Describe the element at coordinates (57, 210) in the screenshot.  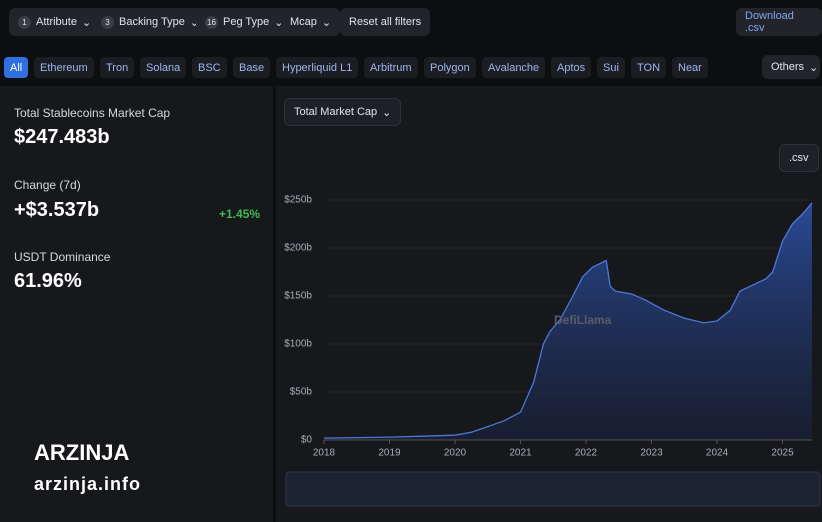
I see `stat-value: +$3.537b` at that location.